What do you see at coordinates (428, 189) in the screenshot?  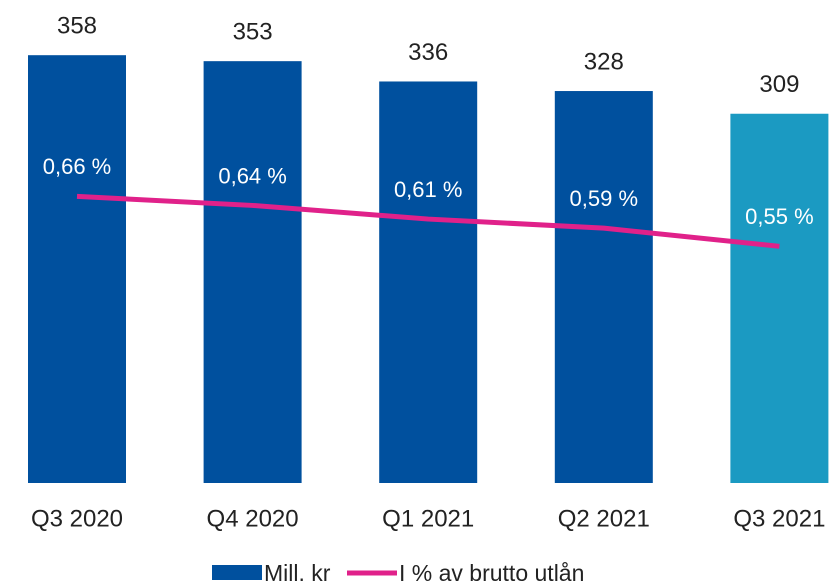 I see `line-value-label: 0,61 %` at bounding box center [428, 189].